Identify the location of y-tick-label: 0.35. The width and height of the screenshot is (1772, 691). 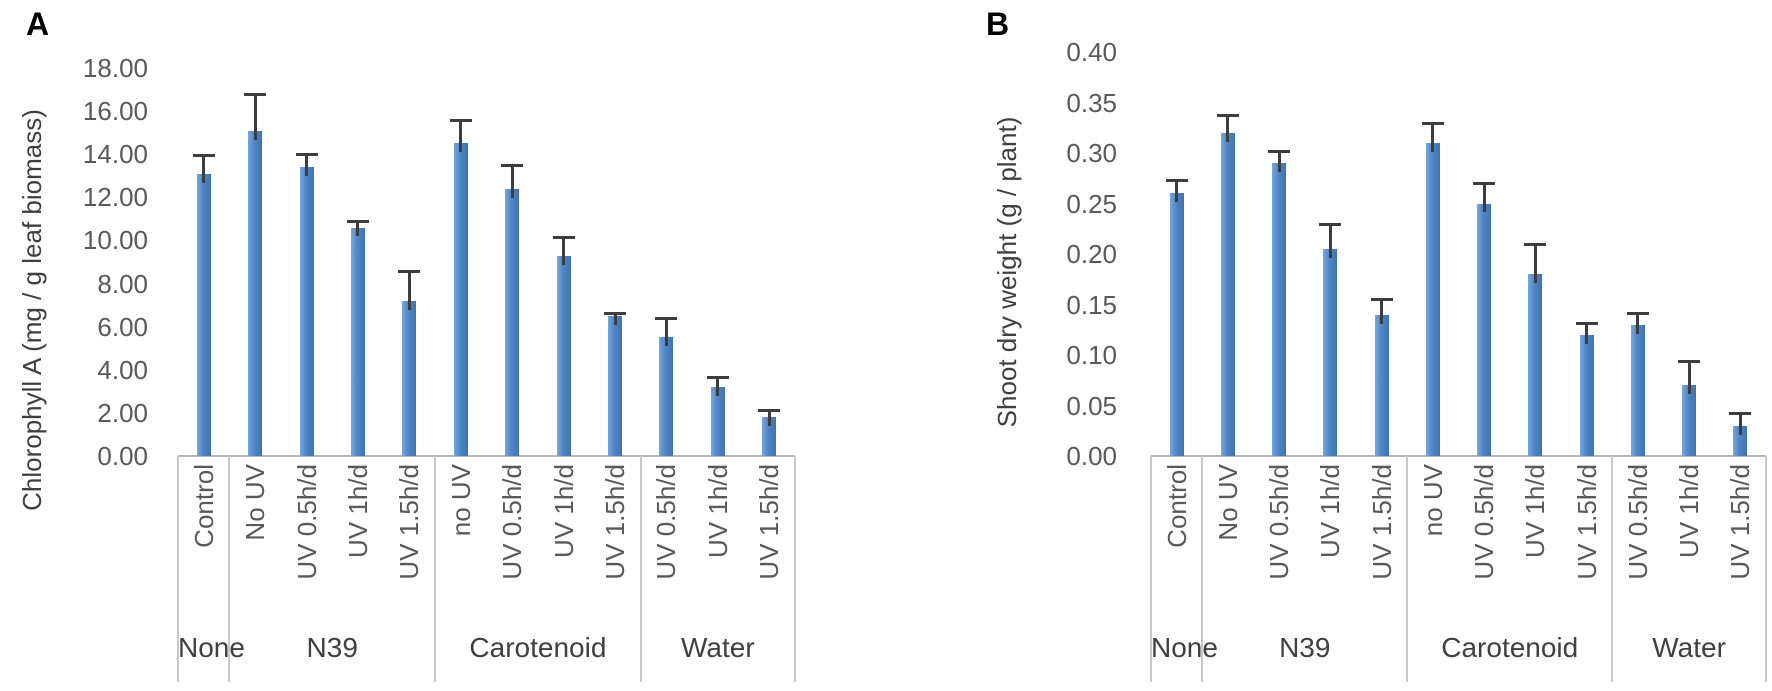
(1091, 102).